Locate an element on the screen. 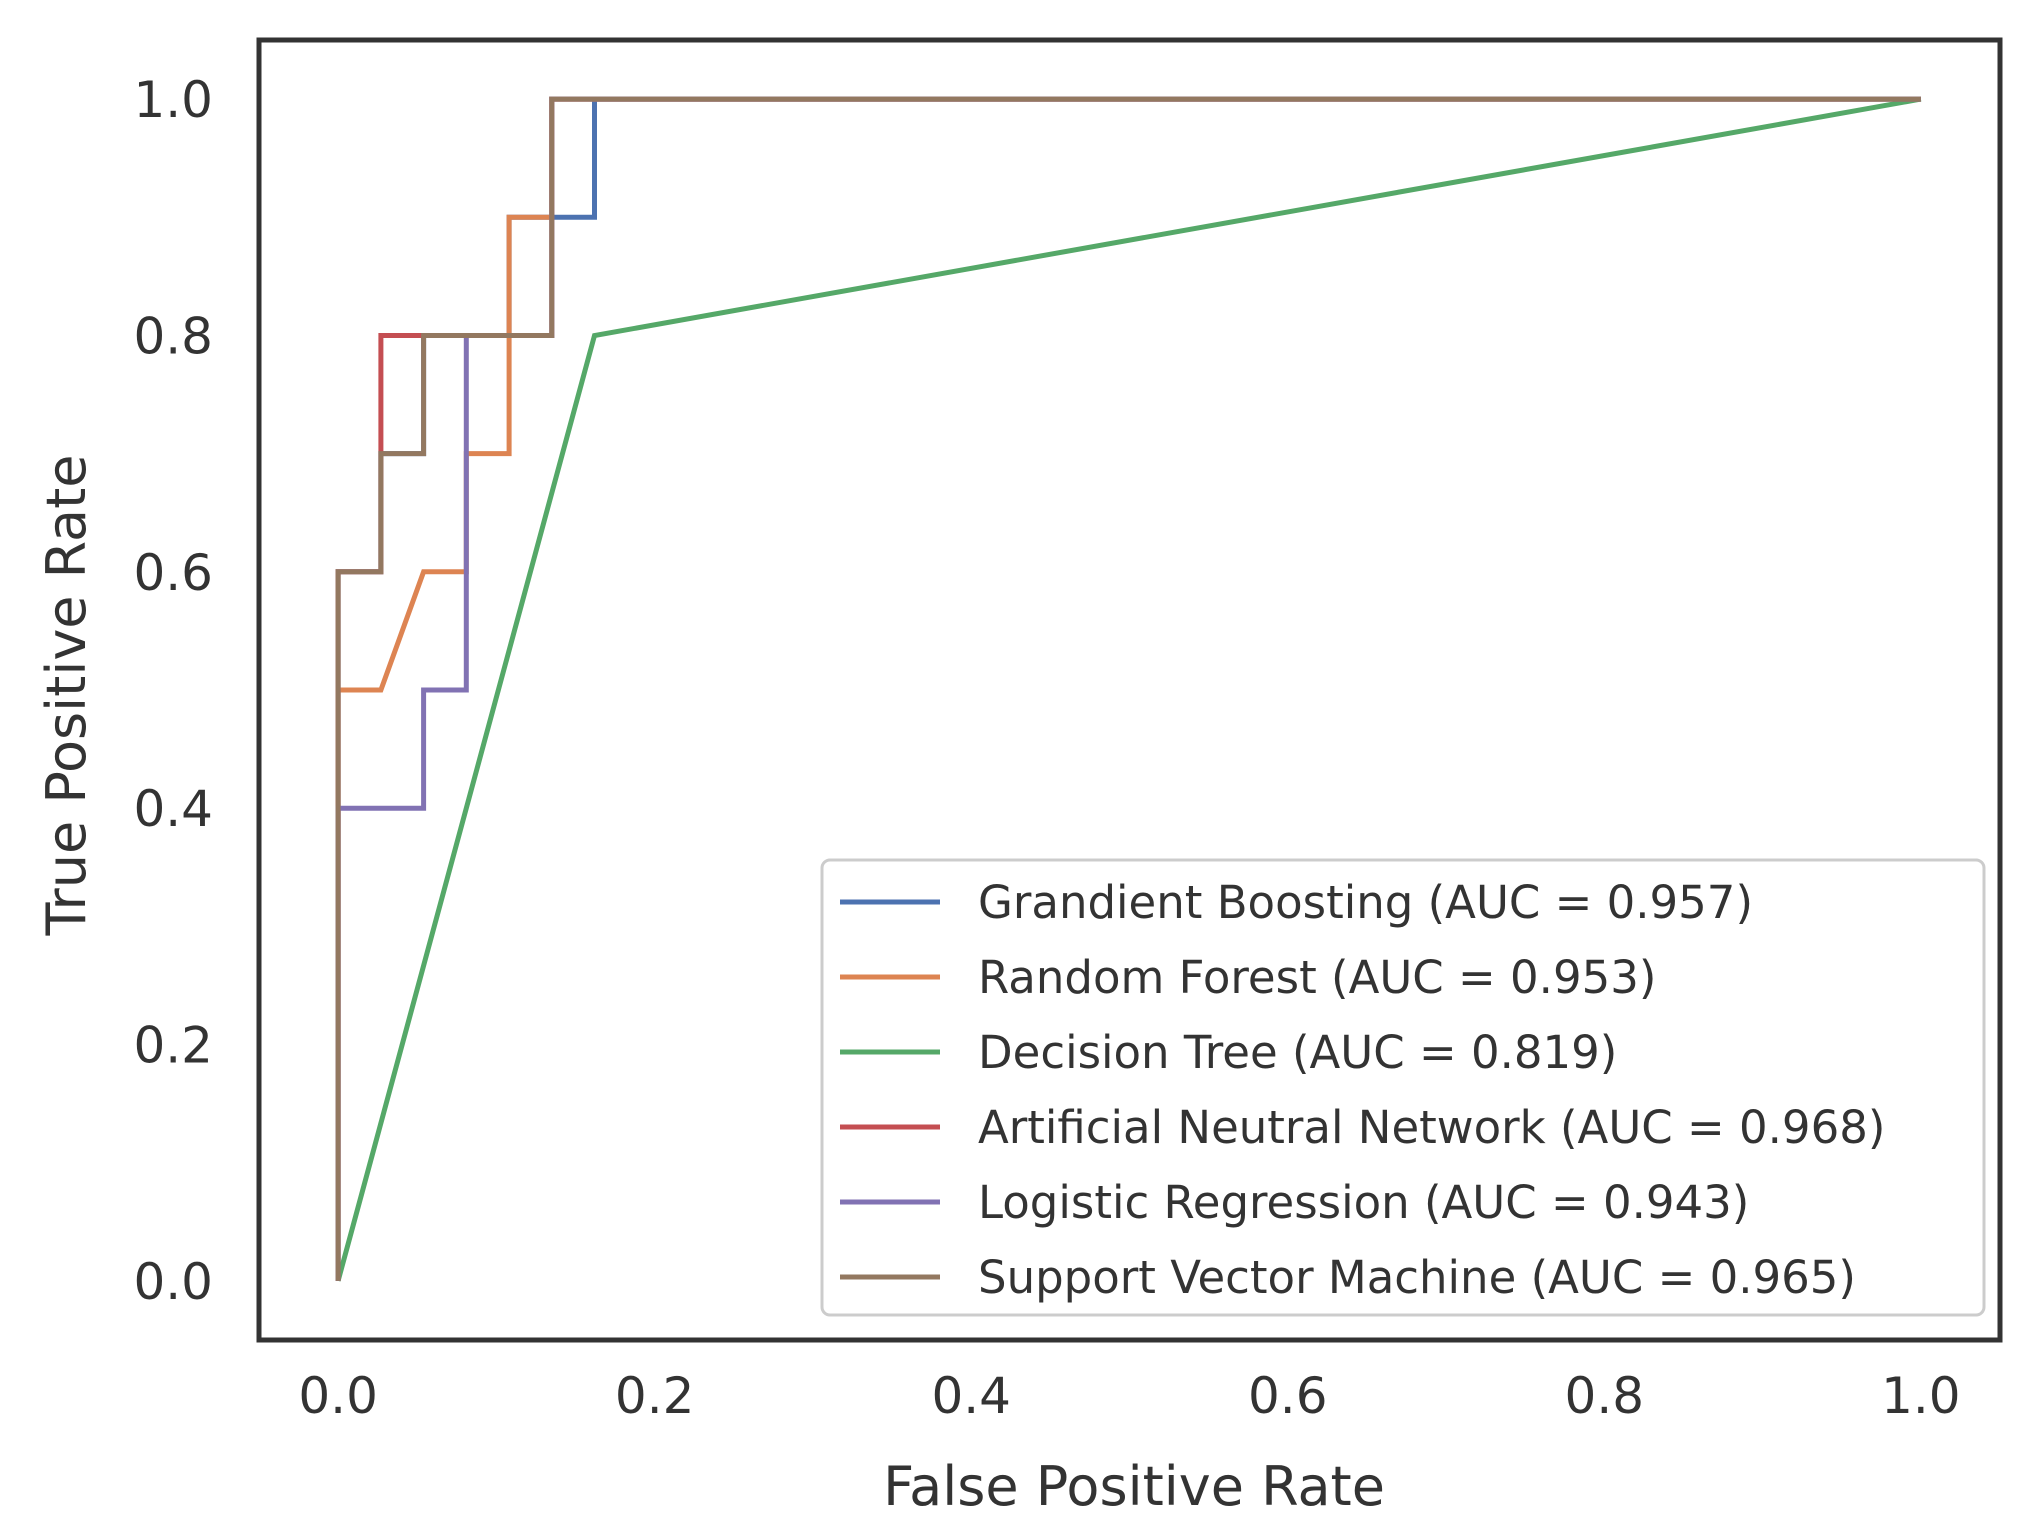  y-tick-label: 0.4 is located at coordinates (173, 809).